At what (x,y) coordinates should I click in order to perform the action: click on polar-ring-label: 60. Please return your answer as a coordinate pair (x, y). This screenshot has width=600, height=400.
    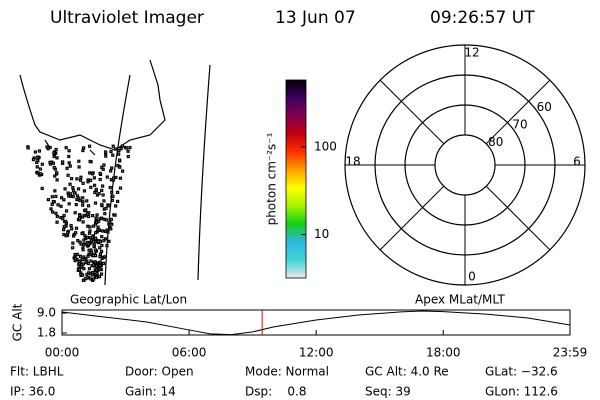
    Looking at the image, I should click on (544, 107).